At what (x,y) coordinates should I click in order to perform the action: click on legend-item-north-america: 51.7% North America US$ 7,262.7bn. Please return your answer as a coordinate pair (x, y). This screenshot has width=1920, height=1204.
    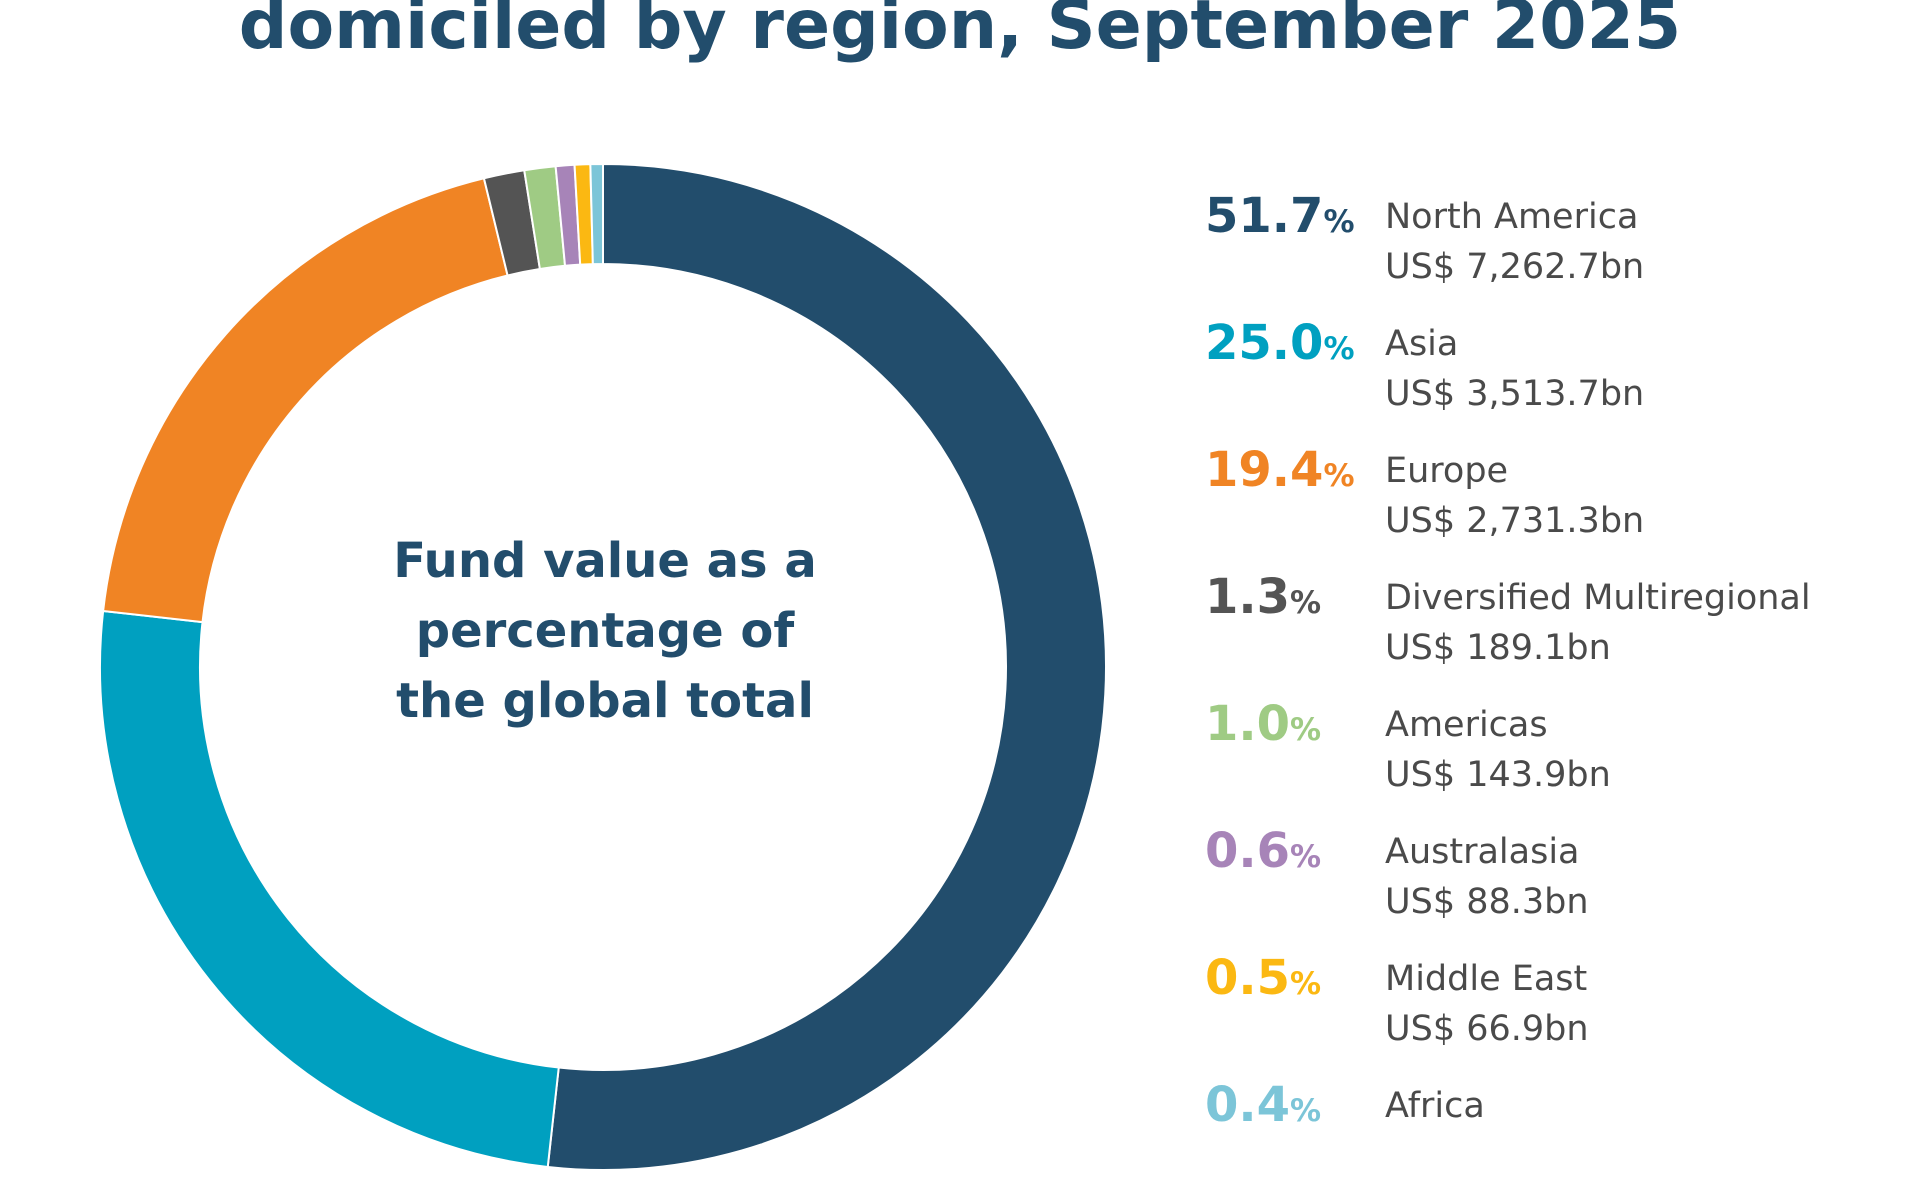
    Looking at the image, I should click on (1560, 251).